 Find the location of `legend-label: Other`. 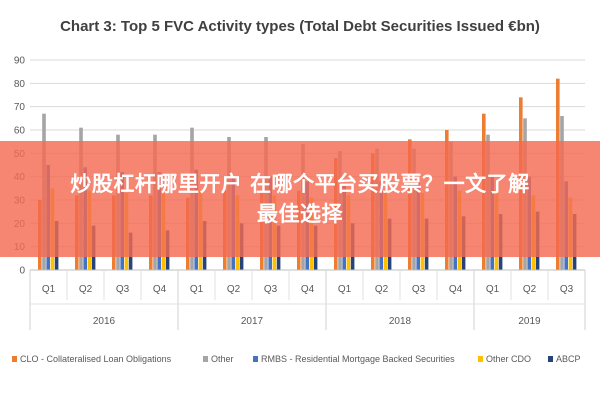

legend-label: Other is located at coordinates (222, 359).